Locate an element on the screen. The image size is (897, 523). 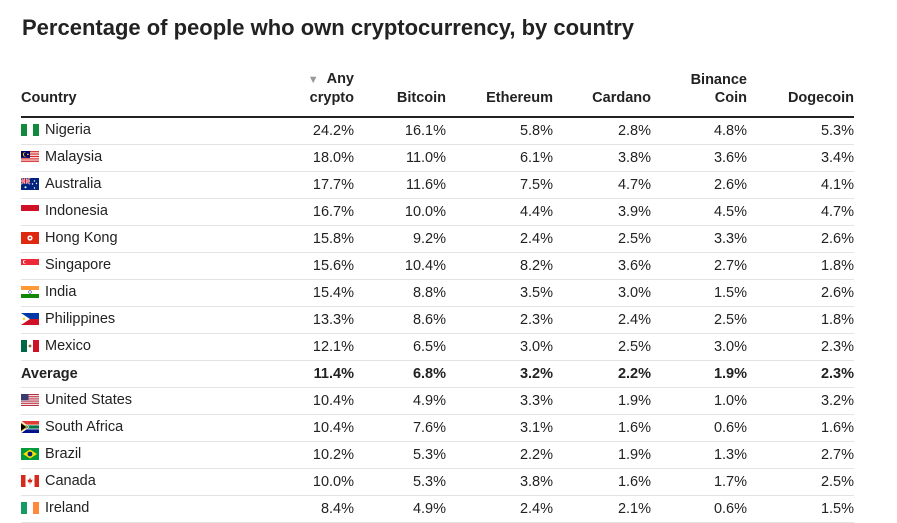
table-row: South Africa 10.4% 7.6% 3.1% 1.6% 0.6% 1.6% is located at coordinates (437, 428).